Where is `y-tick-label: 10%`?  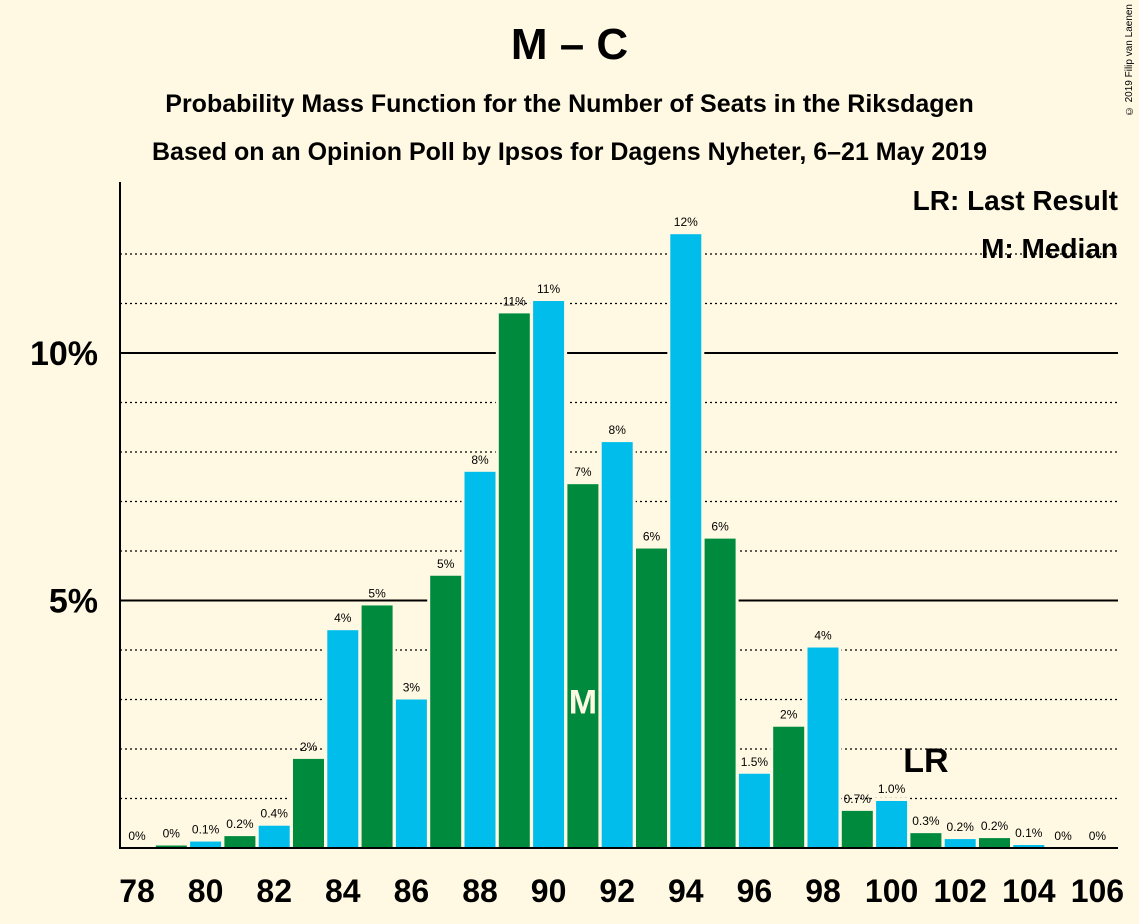 y-tick-label: 10% is located at coordinates (64, 354).